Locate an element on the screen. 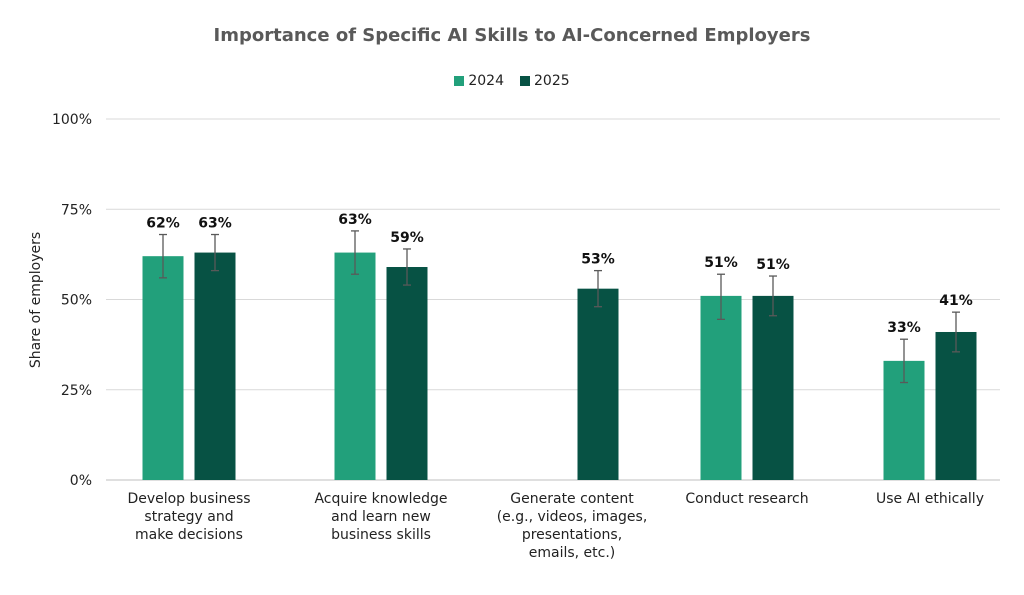 The width and height of the screenshot is (1024, 595). category-label-line: and learn new is located at coordinates (381, 517).